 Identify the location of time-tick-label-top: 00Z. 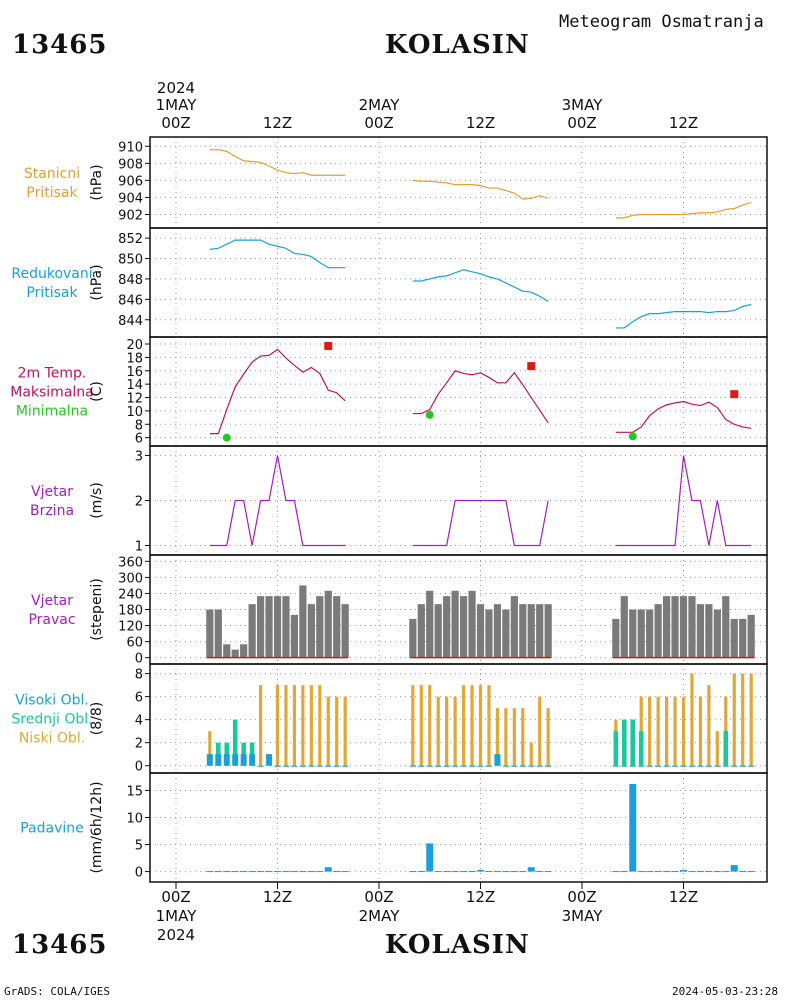
(581, 123).